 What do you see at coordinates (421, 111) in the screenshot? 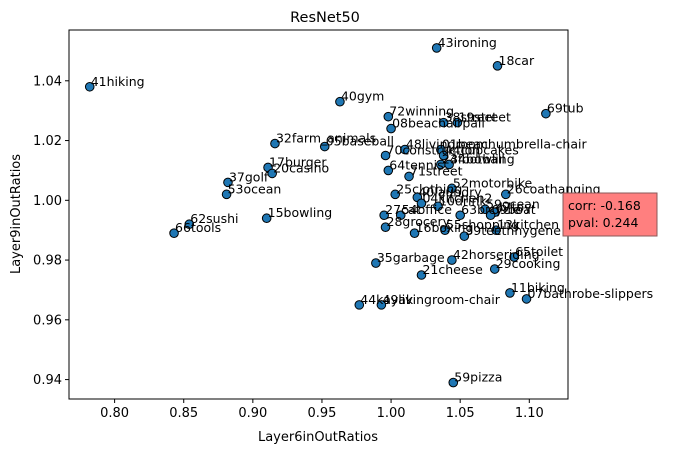
I see `point-label: 72winning` at bounding box center [421, 111].